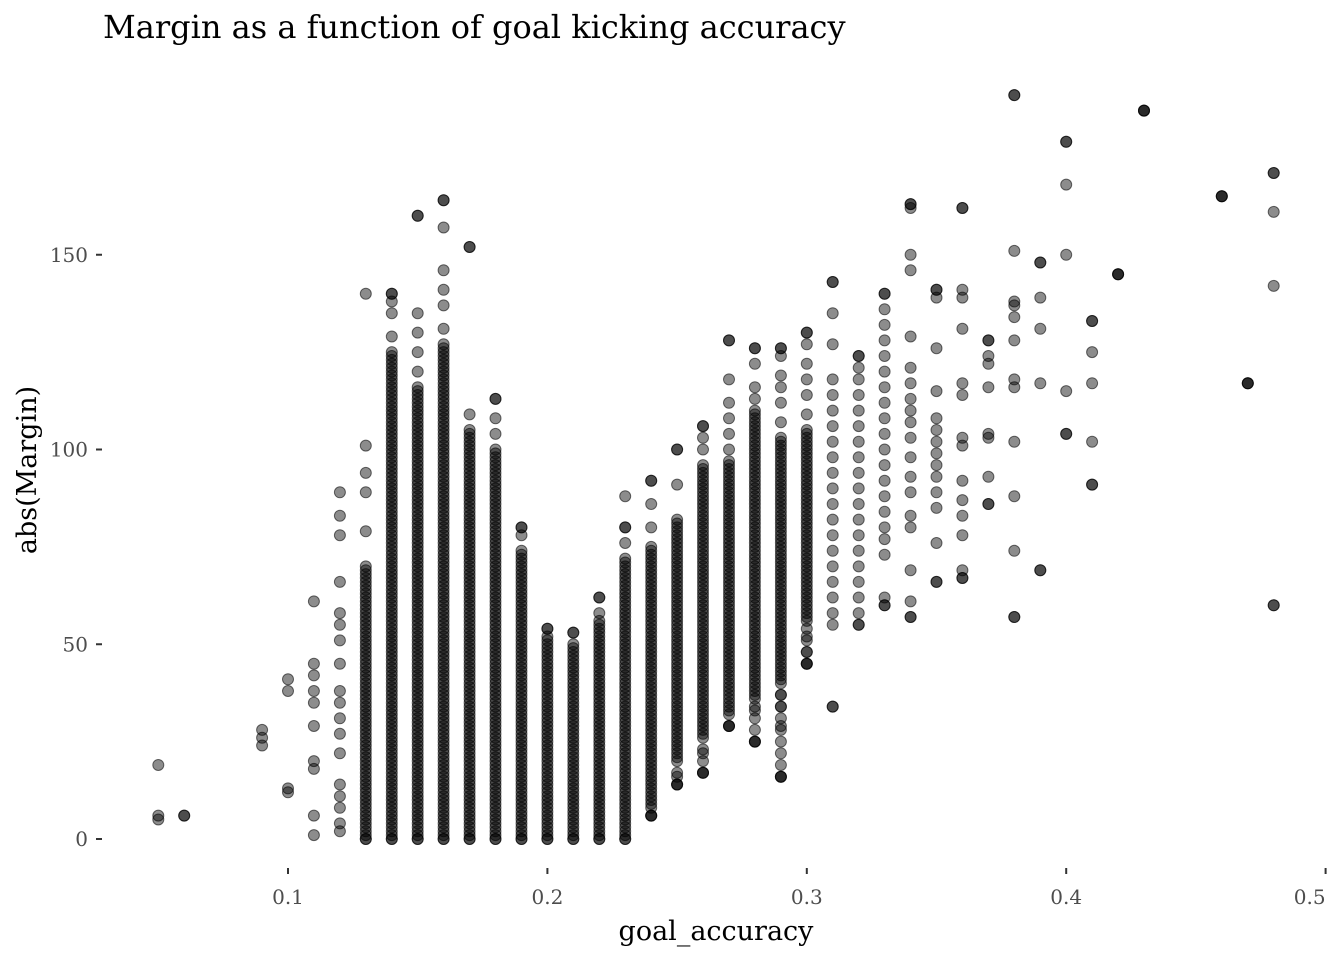 This screenshot has height=960, width=1344. Describe the element at coordinates (75, 644) in the screenshot. I see `y-tick-label: 50` at that location.